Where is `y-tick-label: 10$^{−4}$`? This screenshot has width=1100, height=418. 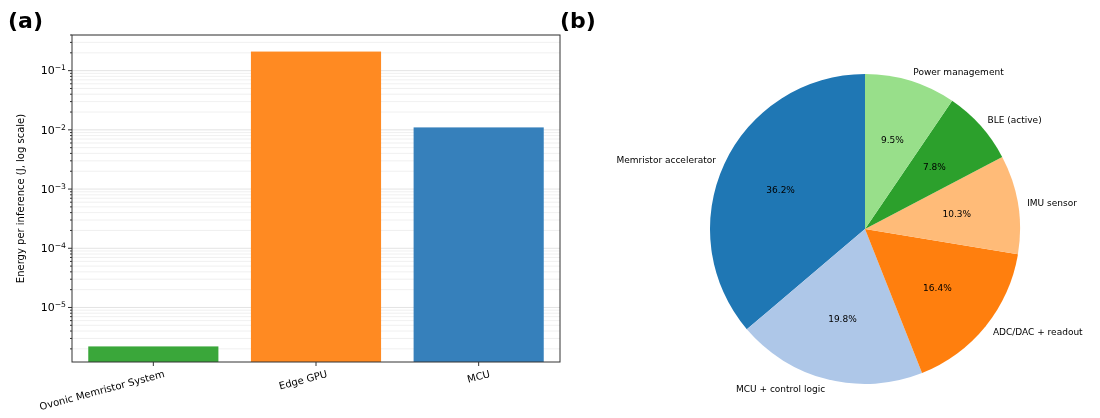 y-tick-label: 10$^{−4}$ is located at coordinates (53, 248).